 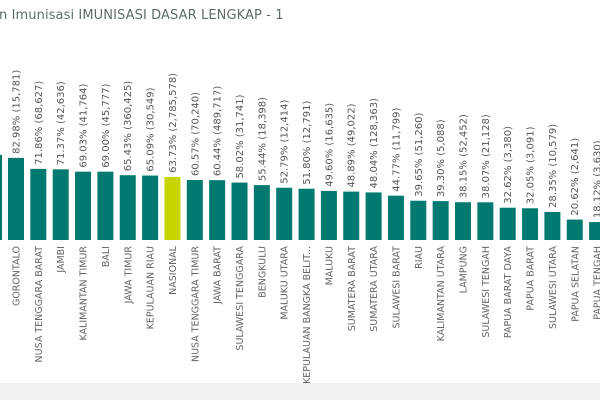 What do you see at coordinates (84, 125) in the screenshot?
I see `value-label: 69.03% (41,764)` at bounding box center [84, 125].